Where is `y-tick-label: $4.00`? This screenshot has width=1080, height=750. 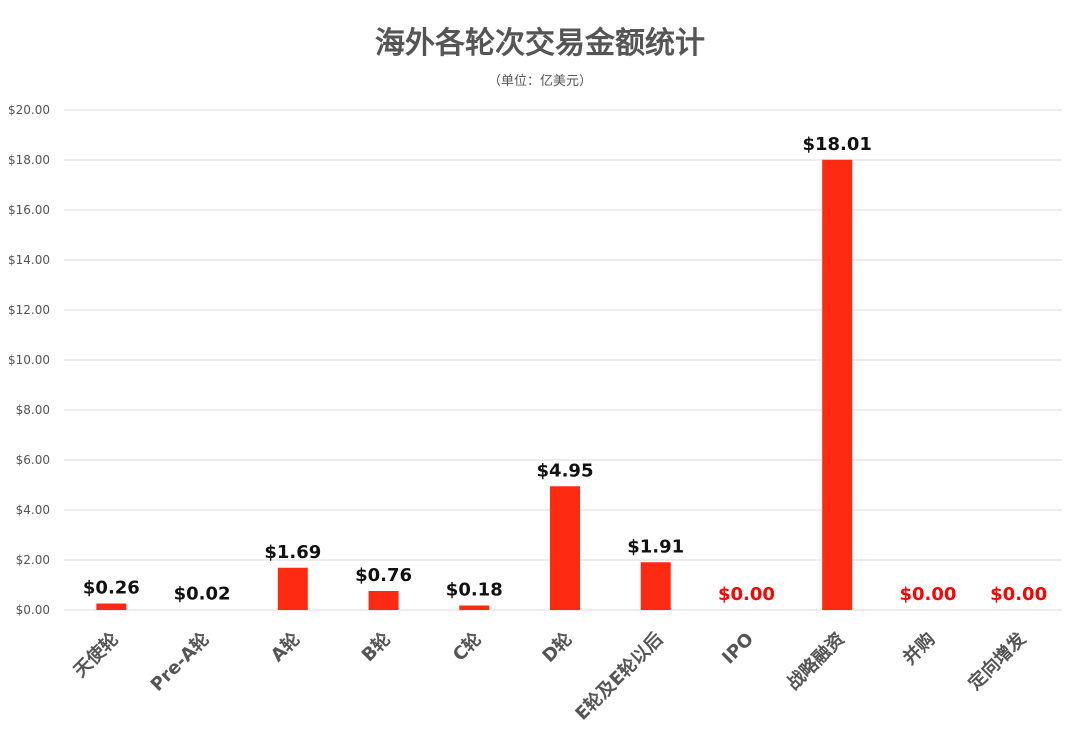
y-tick-label: $4.00 is located at coordinates (33, 510).